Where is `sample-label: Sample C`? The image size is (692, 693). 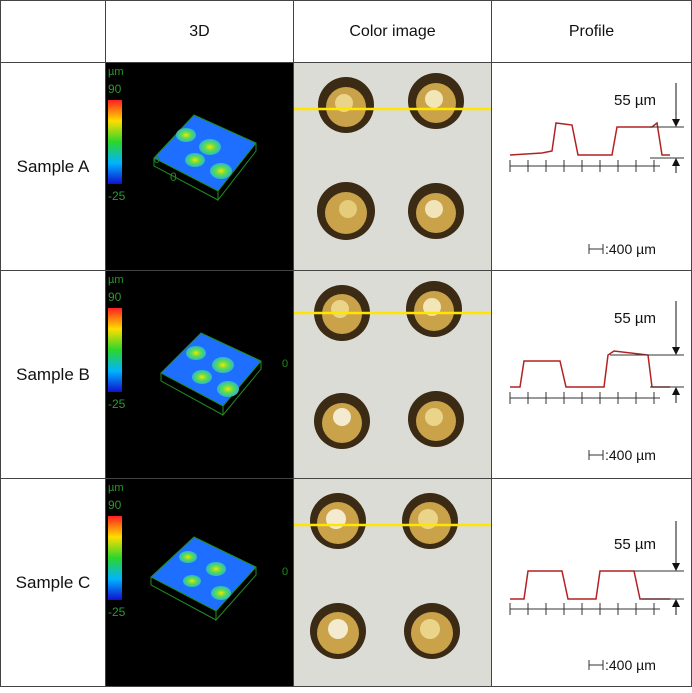
sample-label: Sample C is located at coordinates (53, 582).